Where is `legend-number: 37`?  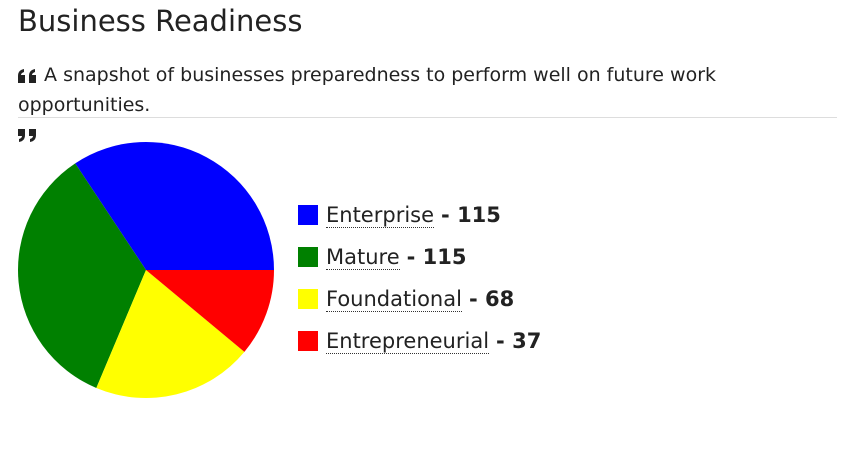
legend-number: 37 is located at coordinates (527, 341).